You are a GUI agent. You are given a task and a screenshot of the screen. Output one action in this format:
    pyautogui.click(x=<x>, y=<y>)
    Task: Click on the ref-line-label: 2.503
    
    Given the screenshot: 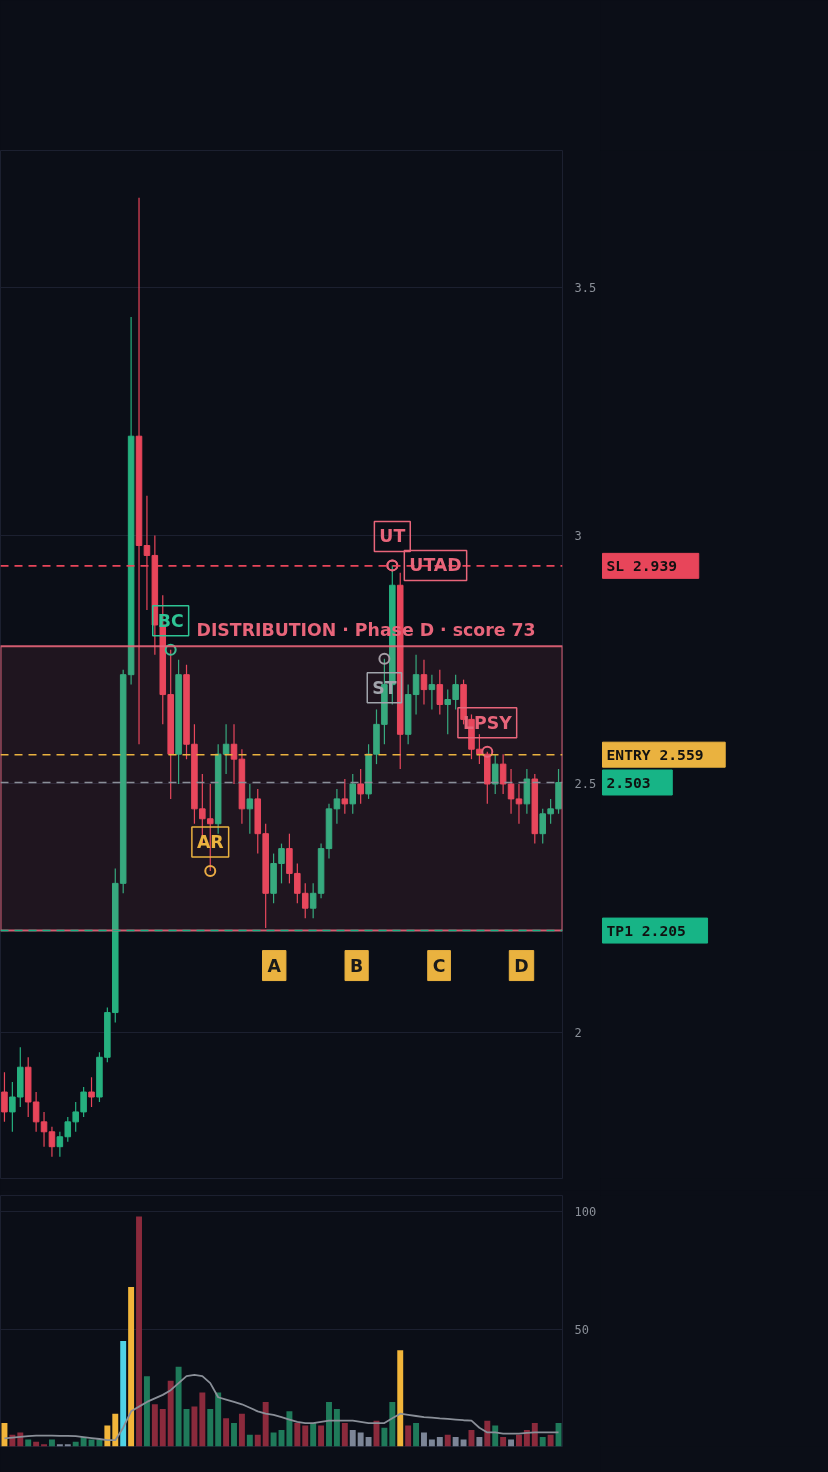 What is the action you would take?
    pyautogui.click(x=628, y=782)
    